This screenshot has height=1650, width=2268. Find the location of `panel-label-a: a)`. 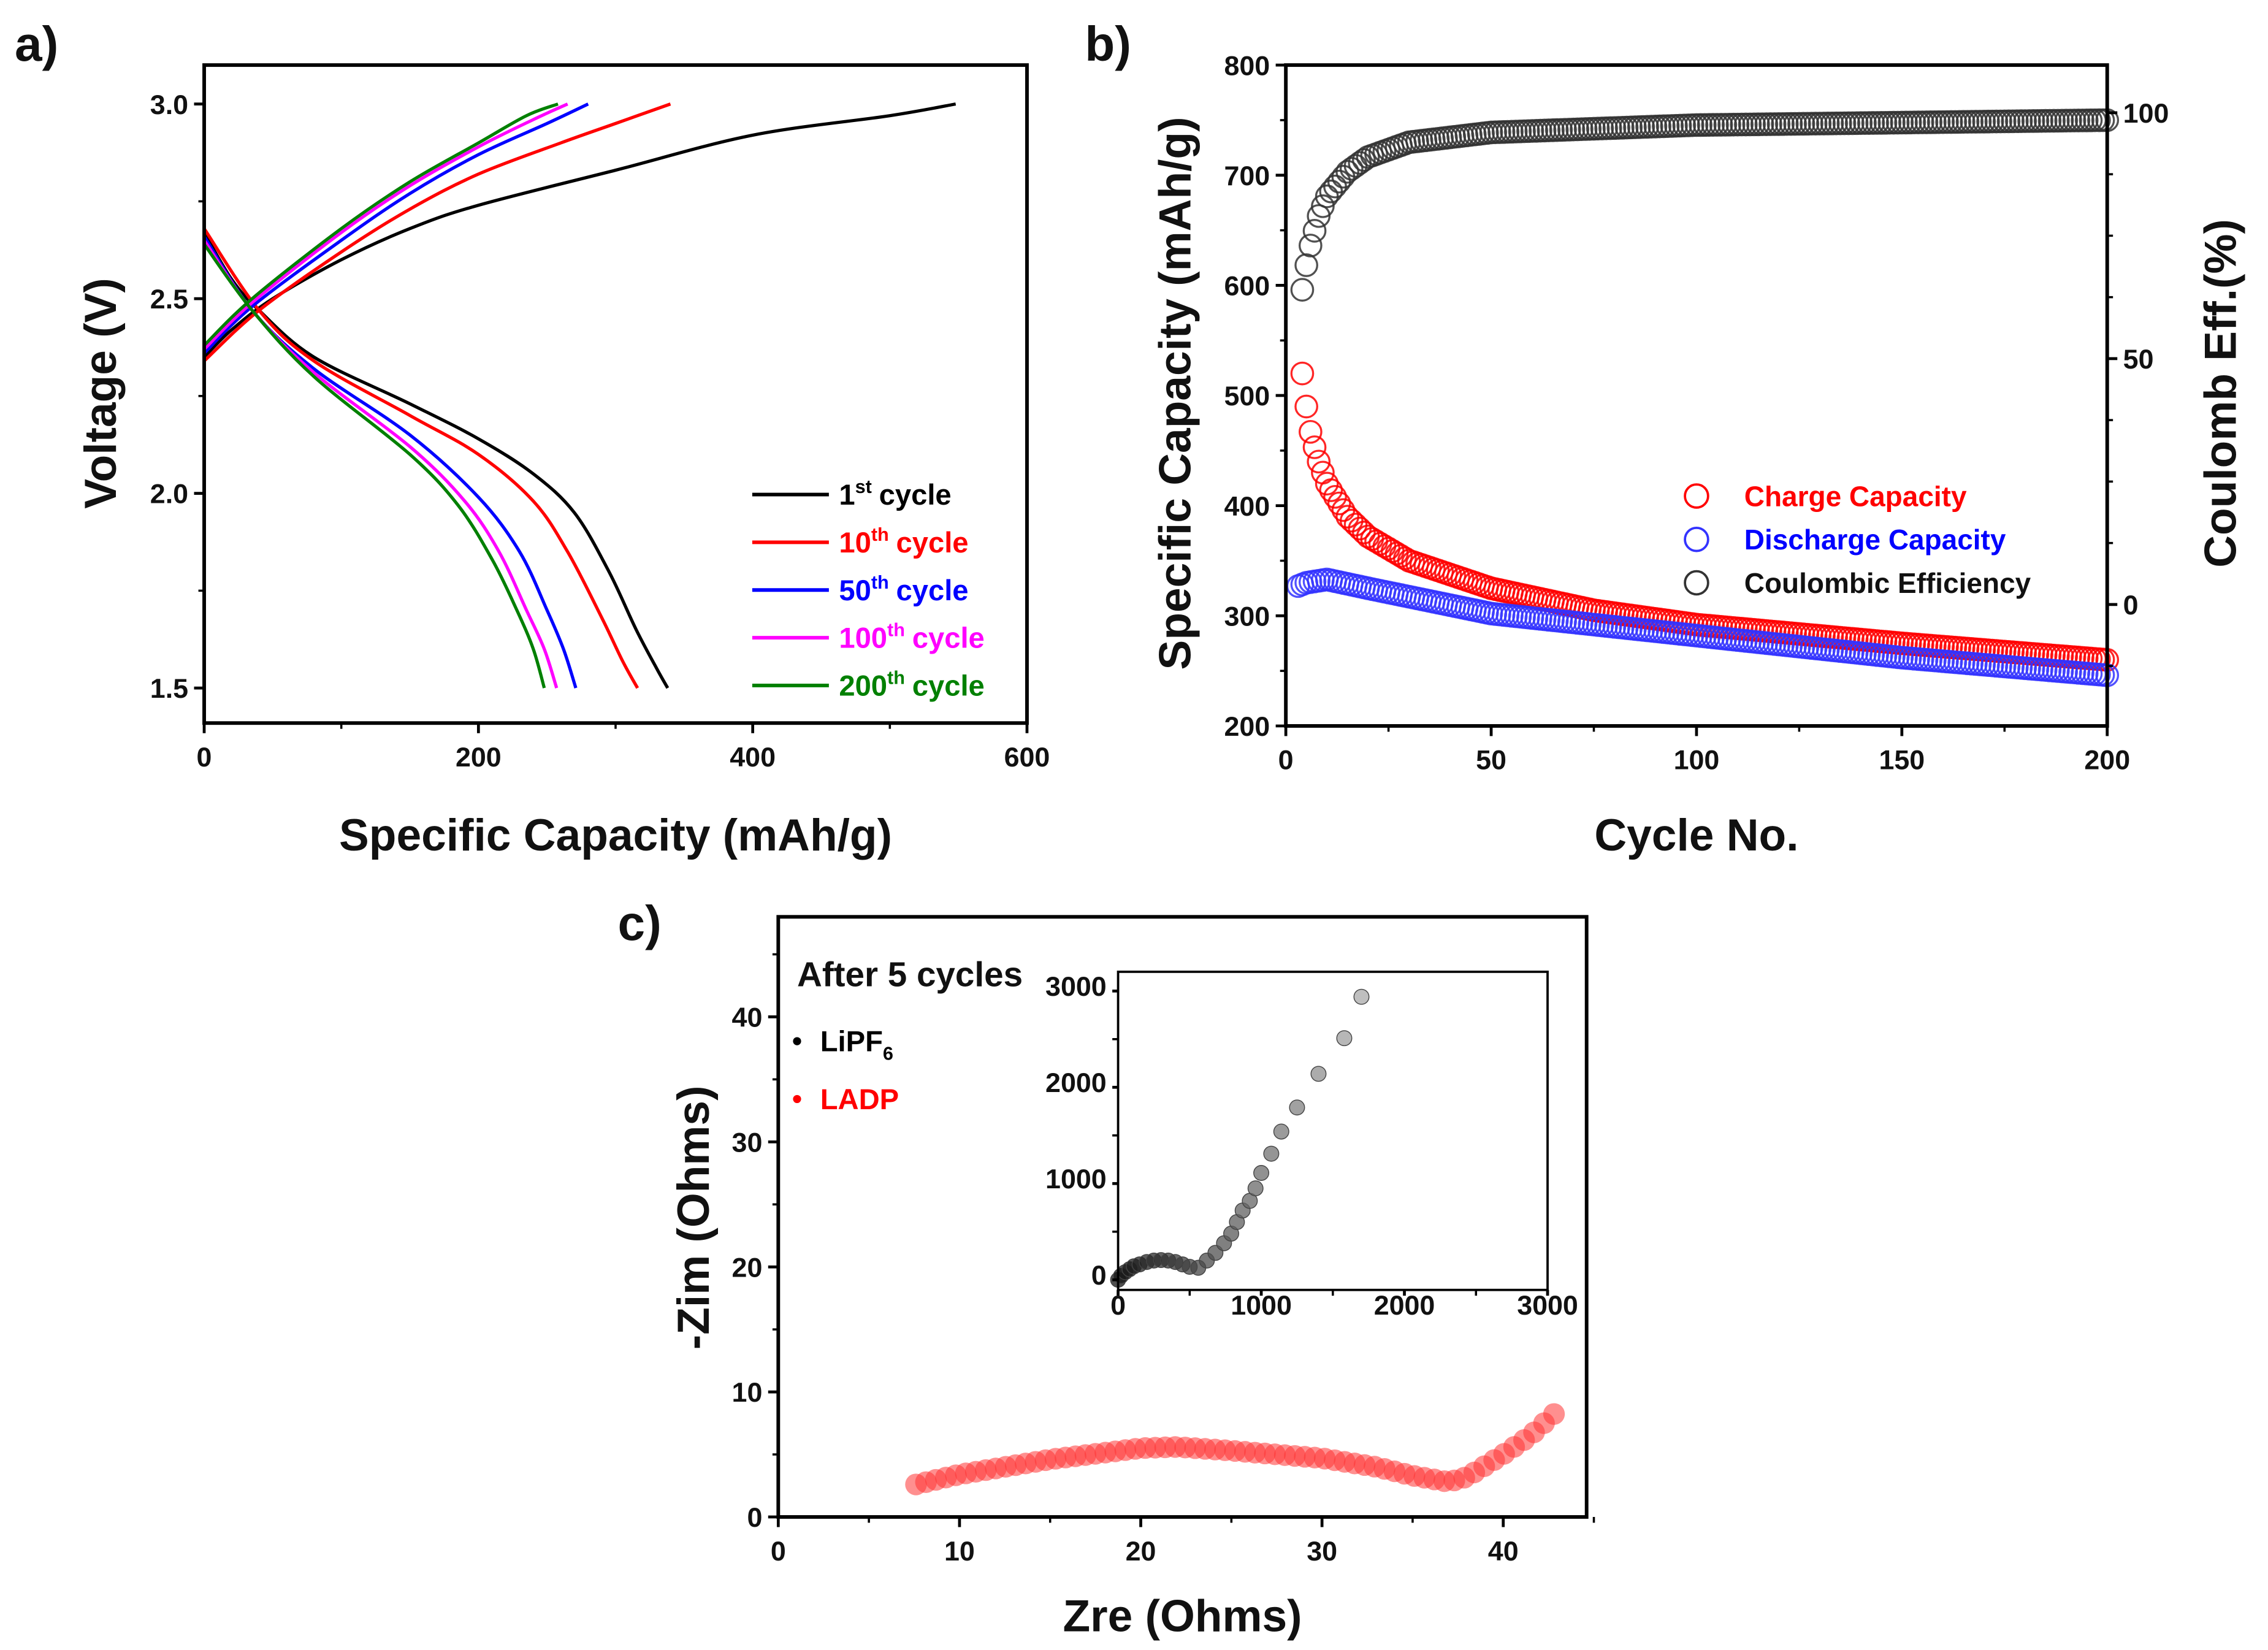

panel-label-a: a) is located at coordinates (36, 43).